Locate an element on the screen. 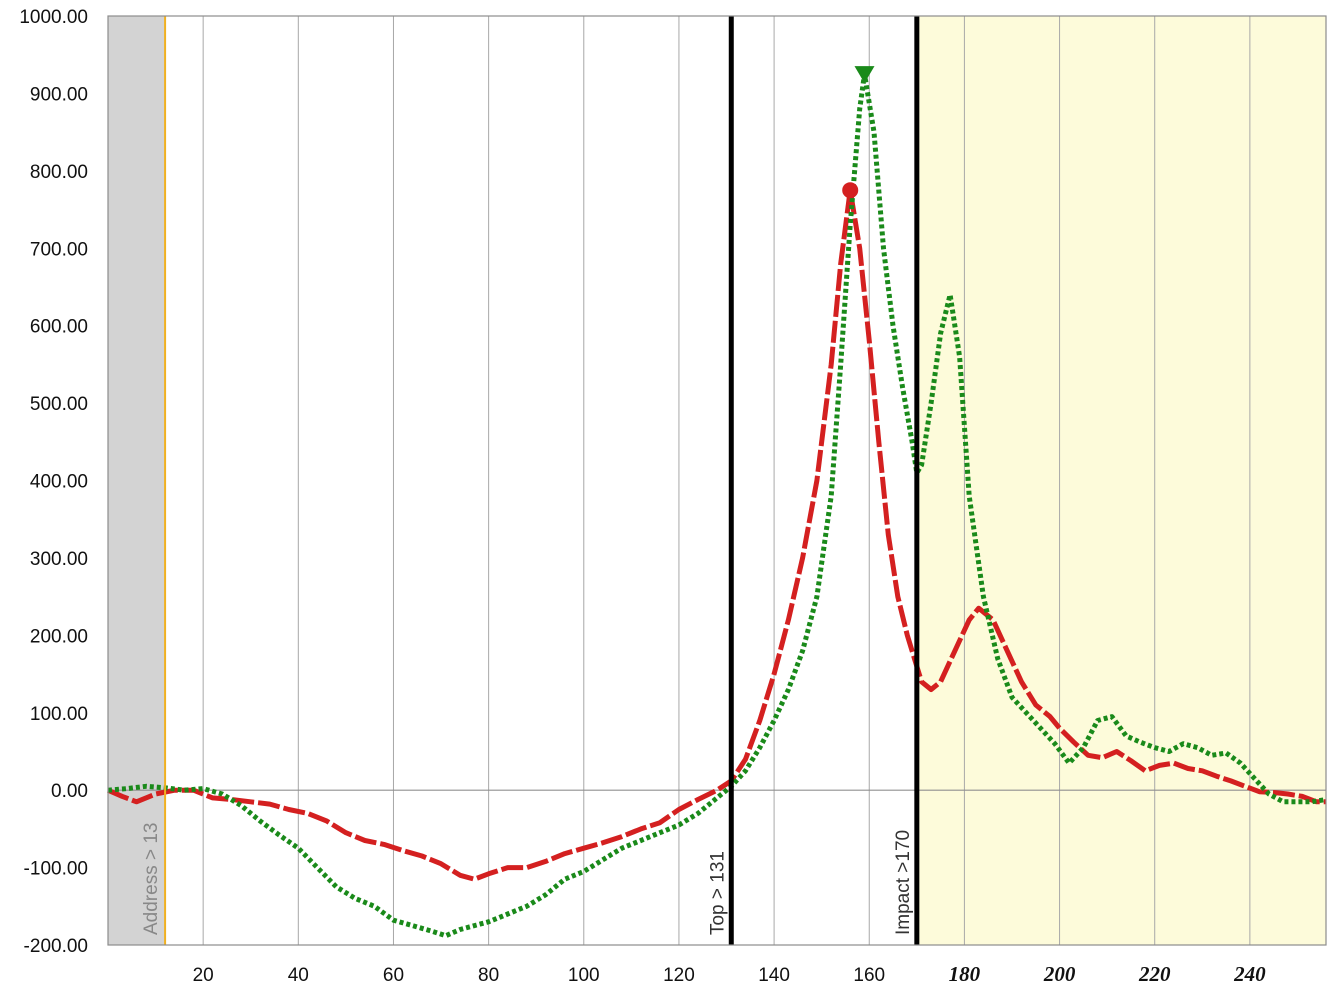 The height and width of the screenshot is (990, 1328). y-tick-label: 700.00 is located at coordinates (59, 249).